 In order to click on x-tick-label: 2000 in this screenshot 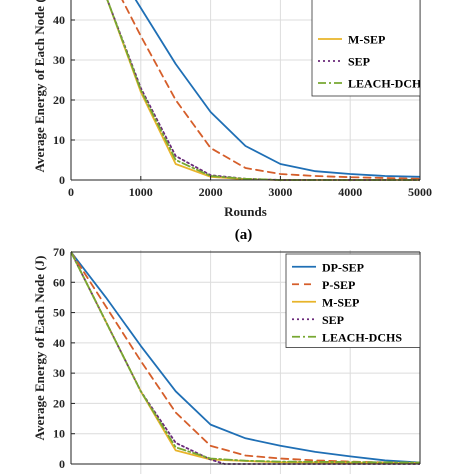, I will do `click(211, 192)`.